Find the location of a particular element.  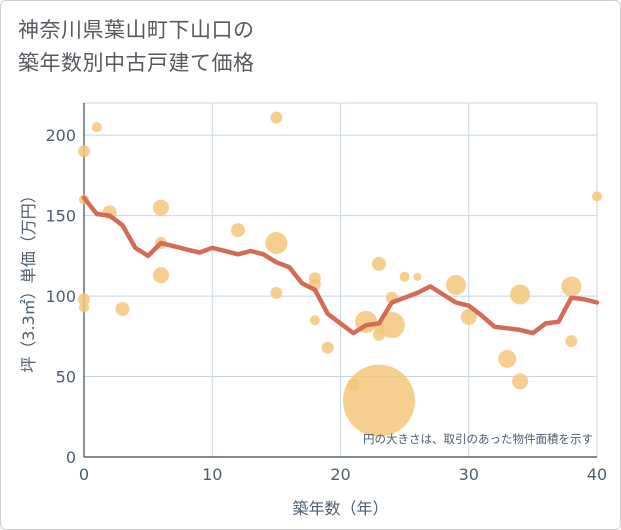

y-tick-label: 150 is located at coordinates (60, 216).